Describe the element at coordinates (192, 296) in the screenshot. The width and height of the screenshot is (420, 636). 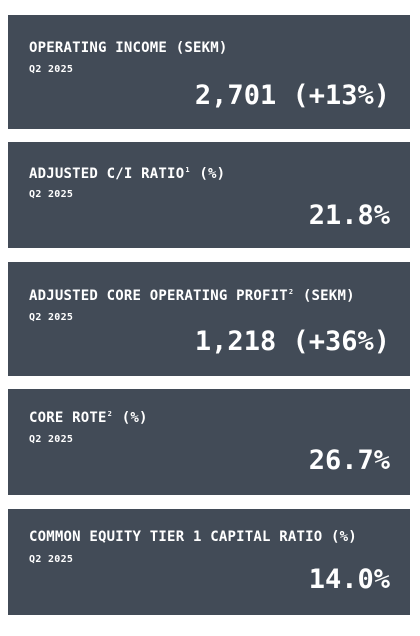
I see `kpi-title: ADJUSTED CORE OPERATING PROFIT2 (SEKM)` at that location.